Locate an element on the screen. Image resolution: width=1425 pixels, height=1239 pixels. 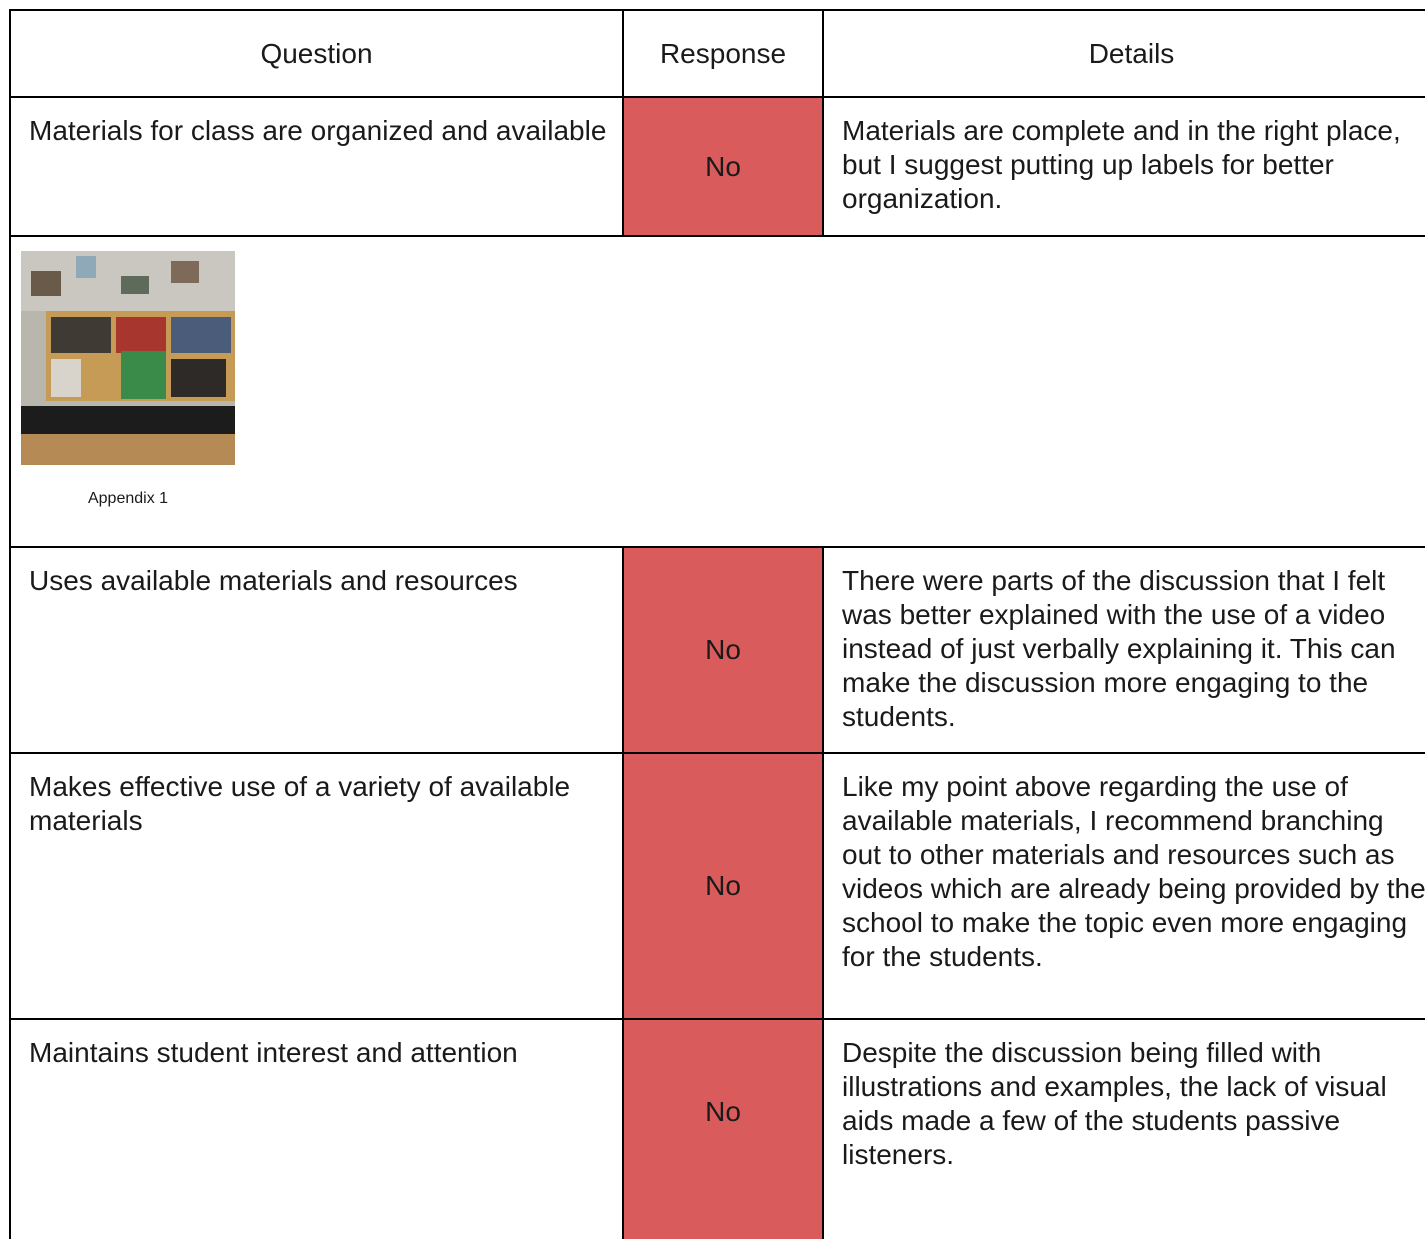
header-cell: Question is located at coordinates (316, 53).